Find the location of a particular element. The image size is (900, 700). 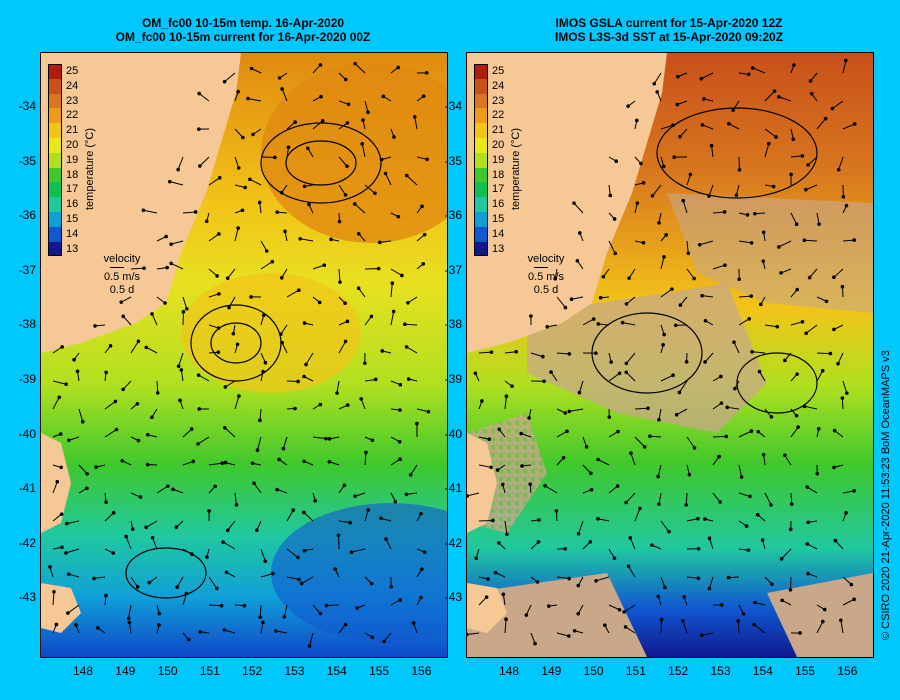

longitude-tick-label: 156 is located at coordinates (421, 671).